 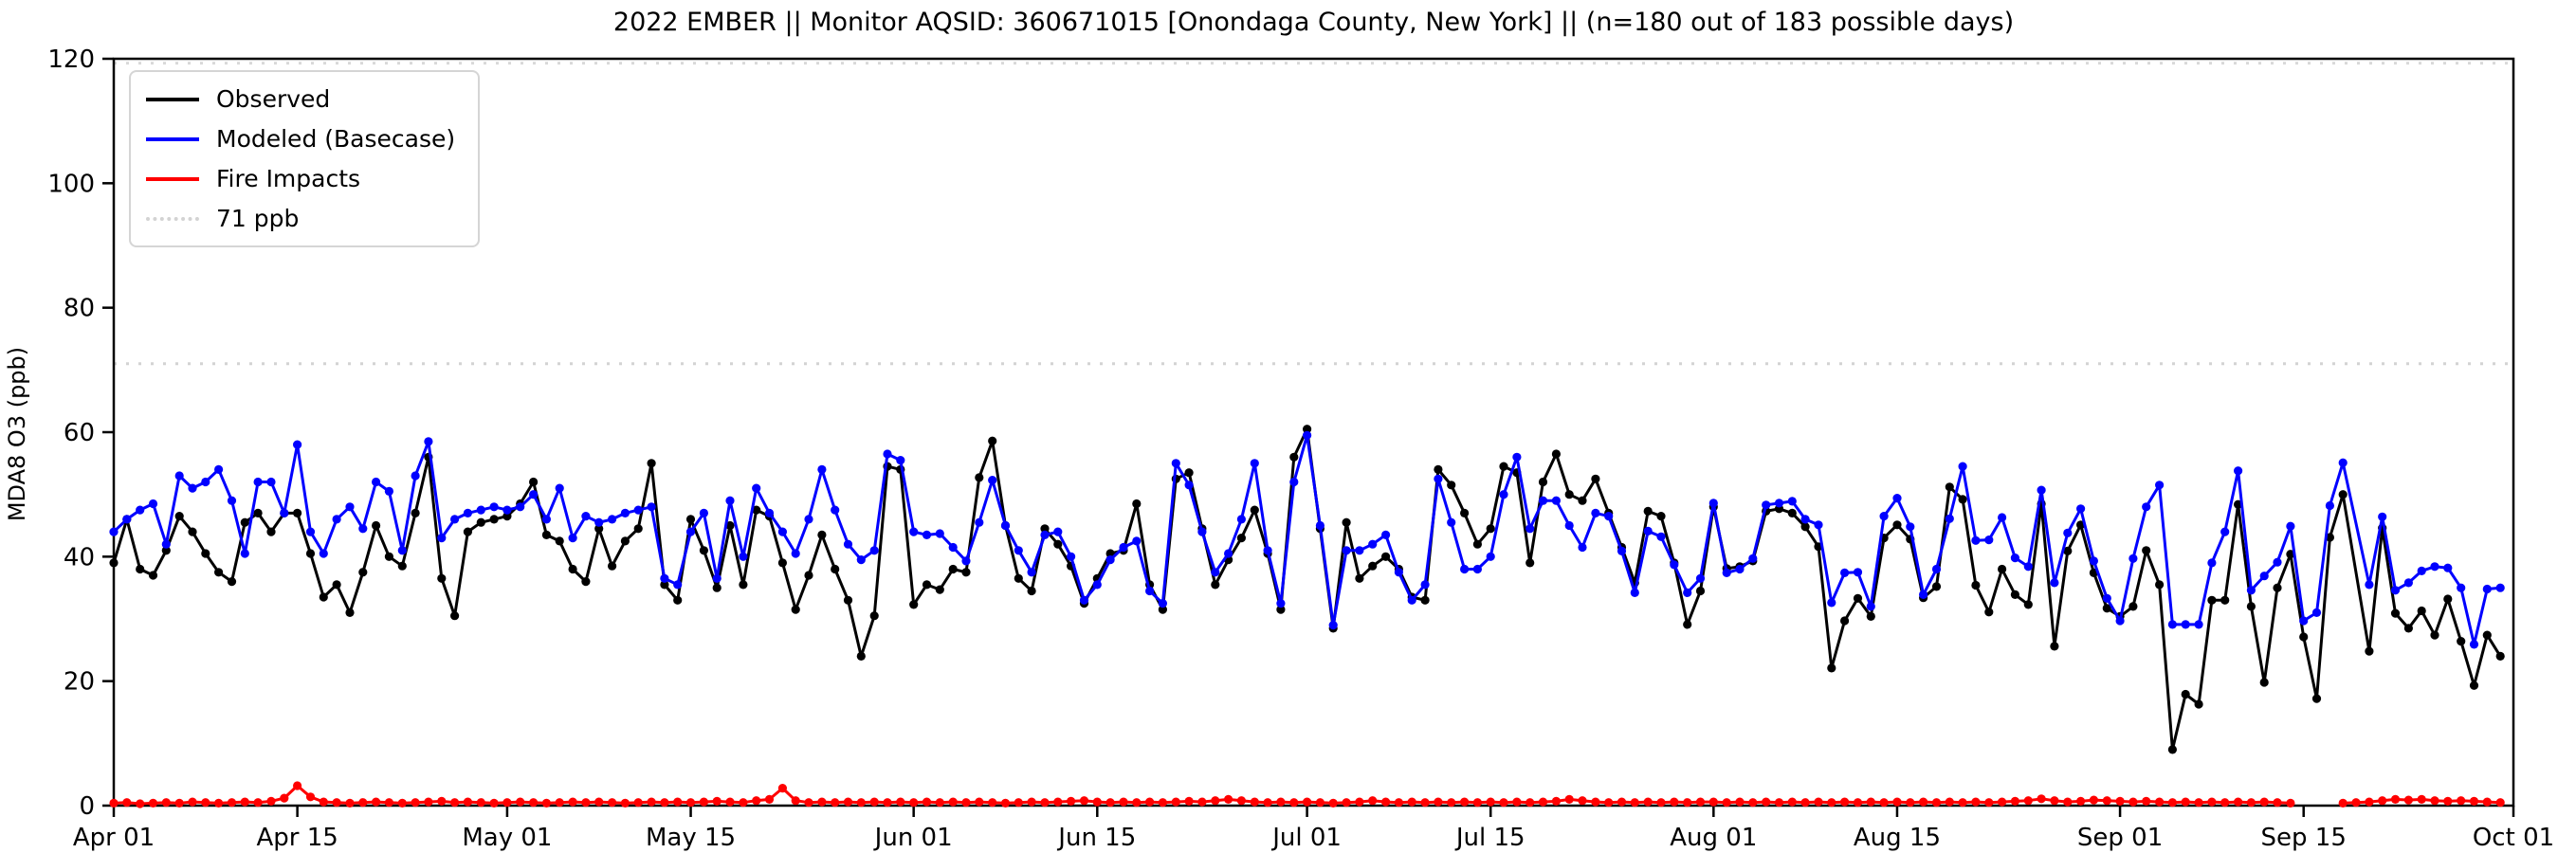 What do you see at coordinates (87, 806) in the screenshot?
I see `y-tick-label: 0` at bounding box center [87, 806].